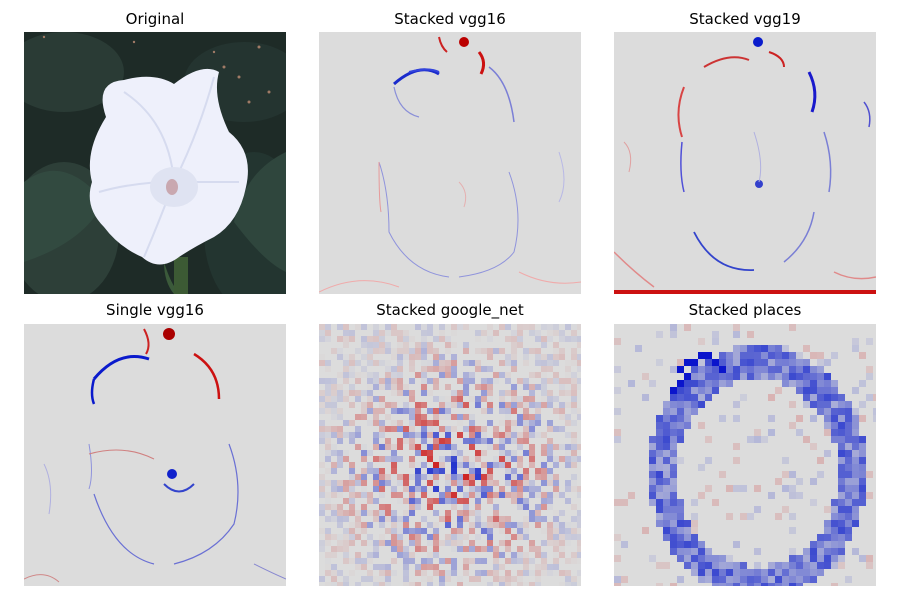 The image size is (900, 600). I want to click on panel-title-single-vgg16: Single vgg16, so click(155, 310).